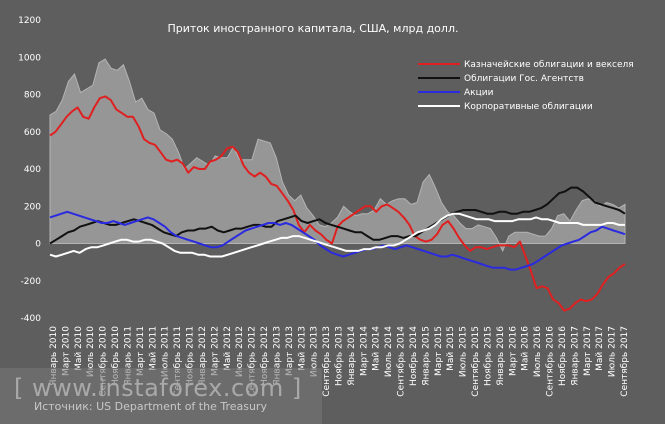  I want to click on x-tick-label: Март 2015, so click(439, 351).